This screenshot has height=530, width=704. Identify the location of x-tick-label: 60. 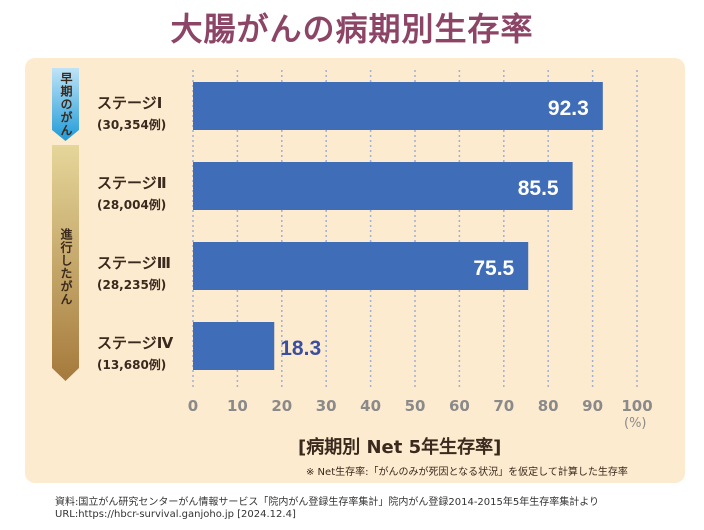
(459, 406).